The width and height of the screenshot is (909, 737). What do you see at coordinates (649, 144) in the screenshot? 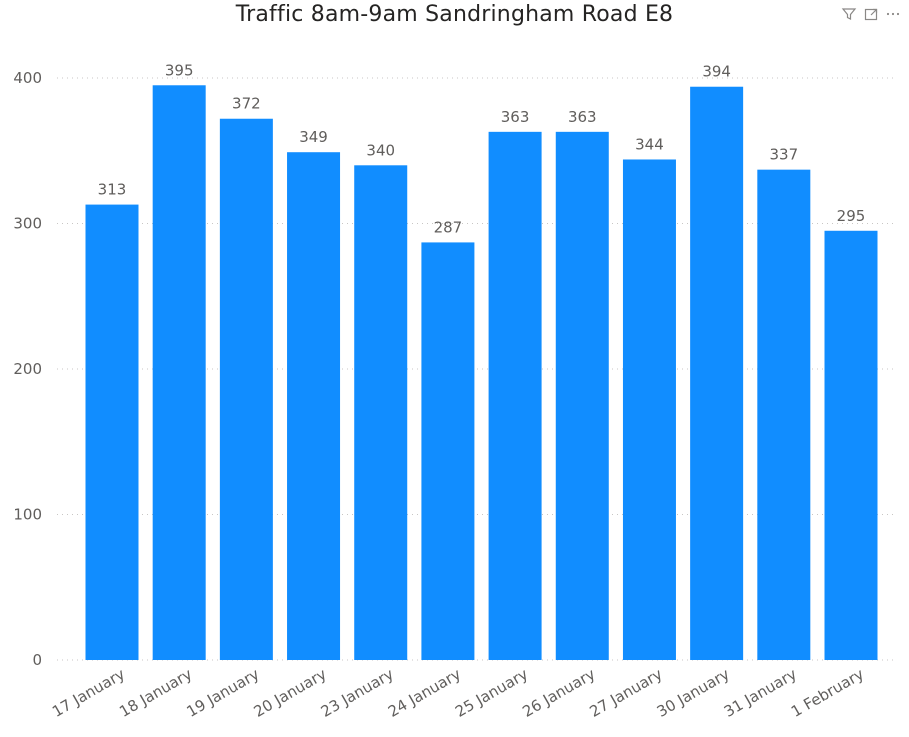
I see `data-label: 344` at bounding box center [649, 144].